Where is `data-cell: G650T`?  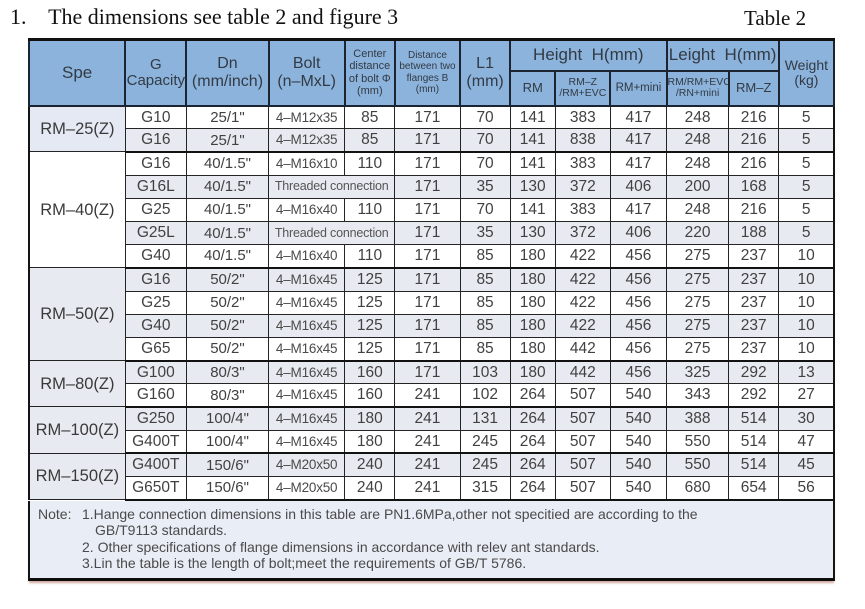 data-cell: G650T is located at coordinates (155, 488).